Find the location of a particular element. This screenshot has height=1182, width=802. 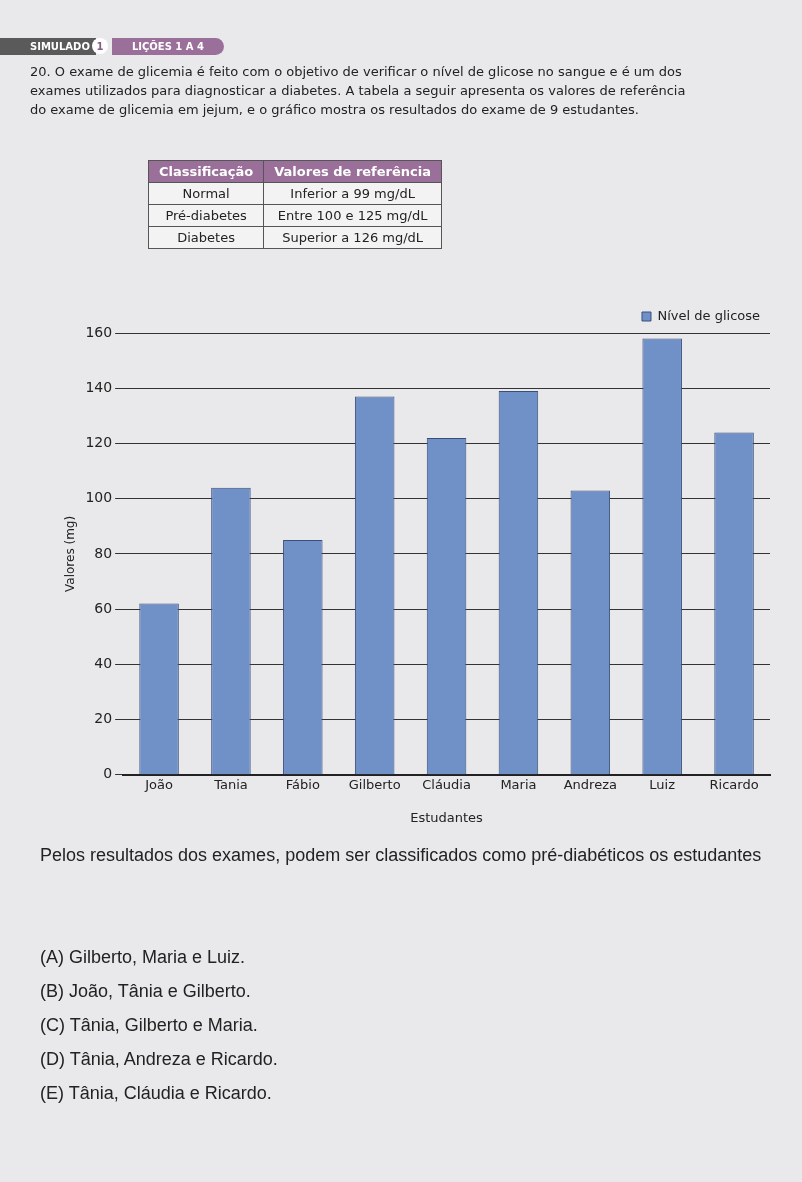

text: Diabetes is located at coordinates (206, 237).